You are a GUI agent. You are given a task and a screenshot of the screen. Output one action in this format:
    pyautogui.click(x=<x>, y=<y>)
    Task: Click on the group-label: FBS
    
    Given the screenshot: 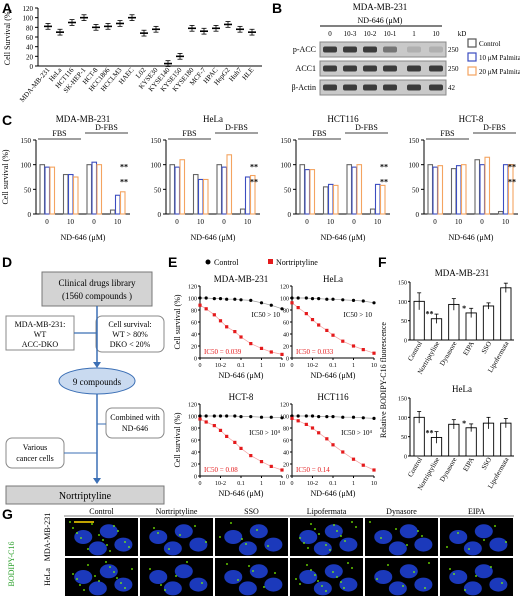 What is the action you would take?
    pyautogui.click(x=189, y=133)
    